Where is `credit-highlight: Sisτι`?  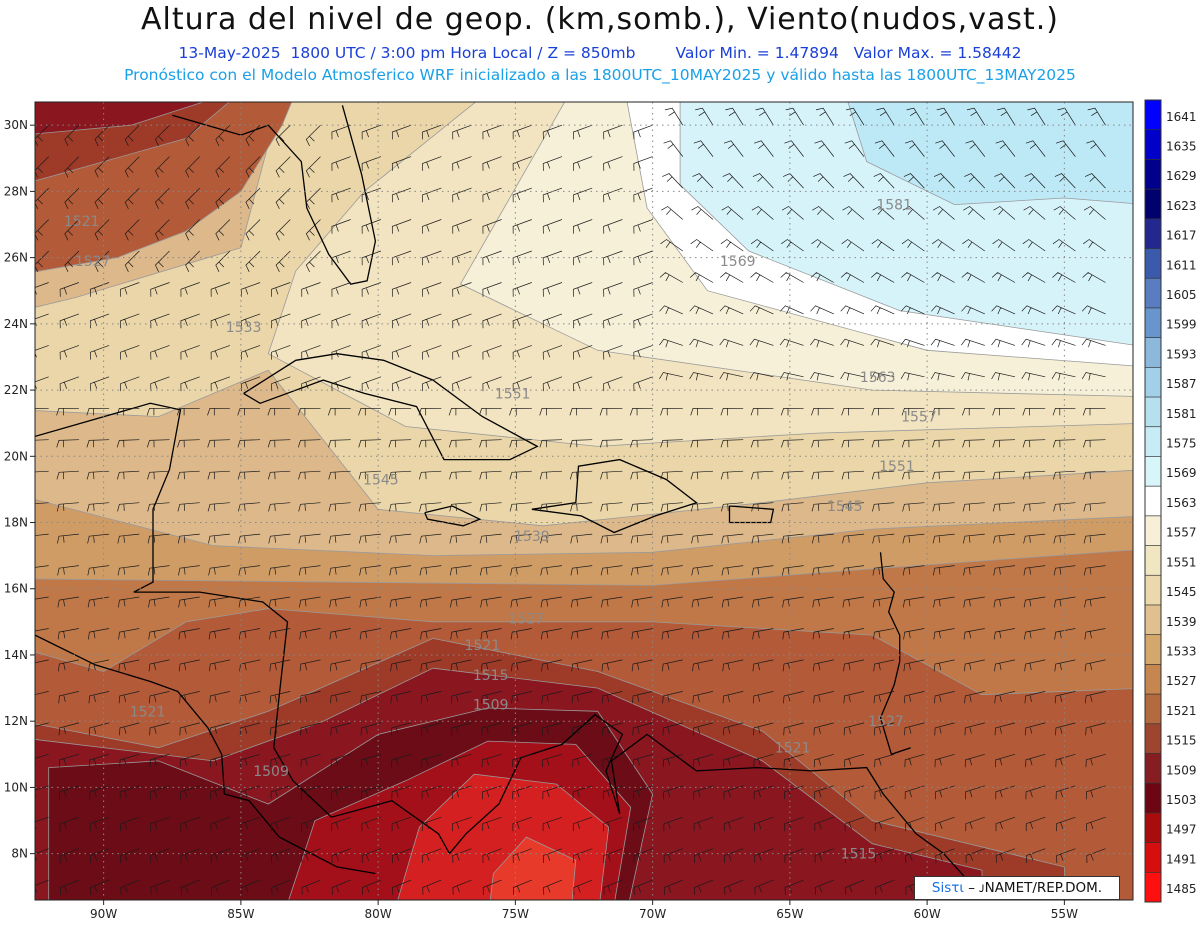 credit-highlight: Sisτι is located at coordinates (947, 888).